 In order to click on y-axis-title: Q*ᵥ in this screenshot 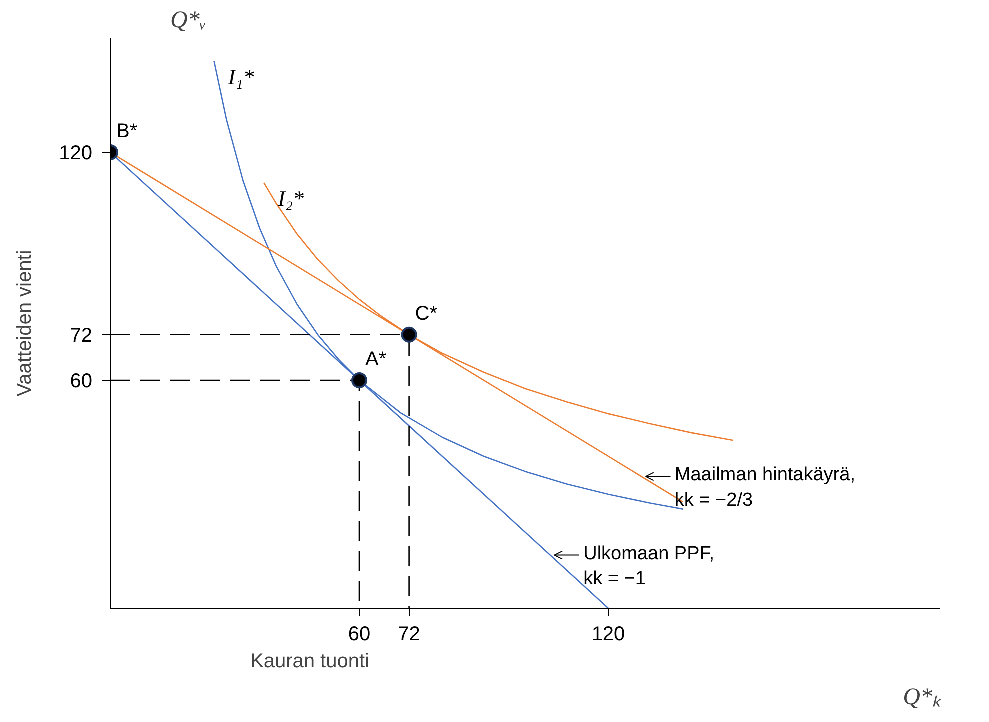, I will do `click(188, 21)`.